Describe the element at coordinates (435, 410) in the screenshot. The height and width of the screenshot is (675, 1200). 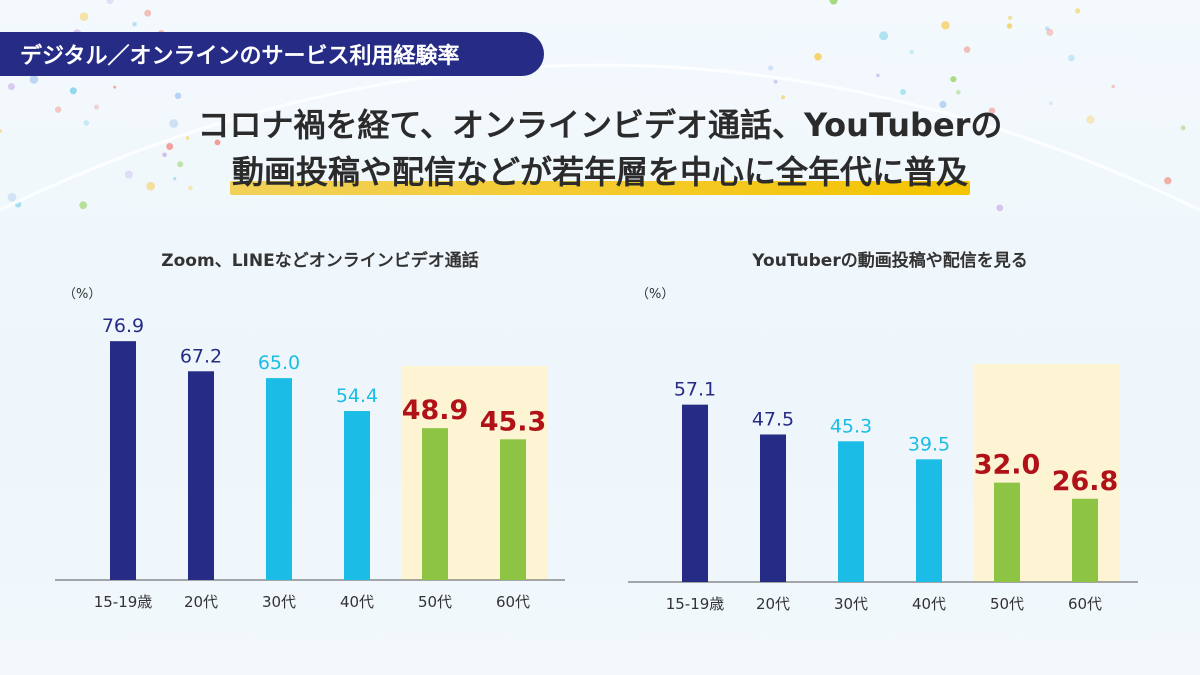
I see `value-label-50代: 48.9` at that location.